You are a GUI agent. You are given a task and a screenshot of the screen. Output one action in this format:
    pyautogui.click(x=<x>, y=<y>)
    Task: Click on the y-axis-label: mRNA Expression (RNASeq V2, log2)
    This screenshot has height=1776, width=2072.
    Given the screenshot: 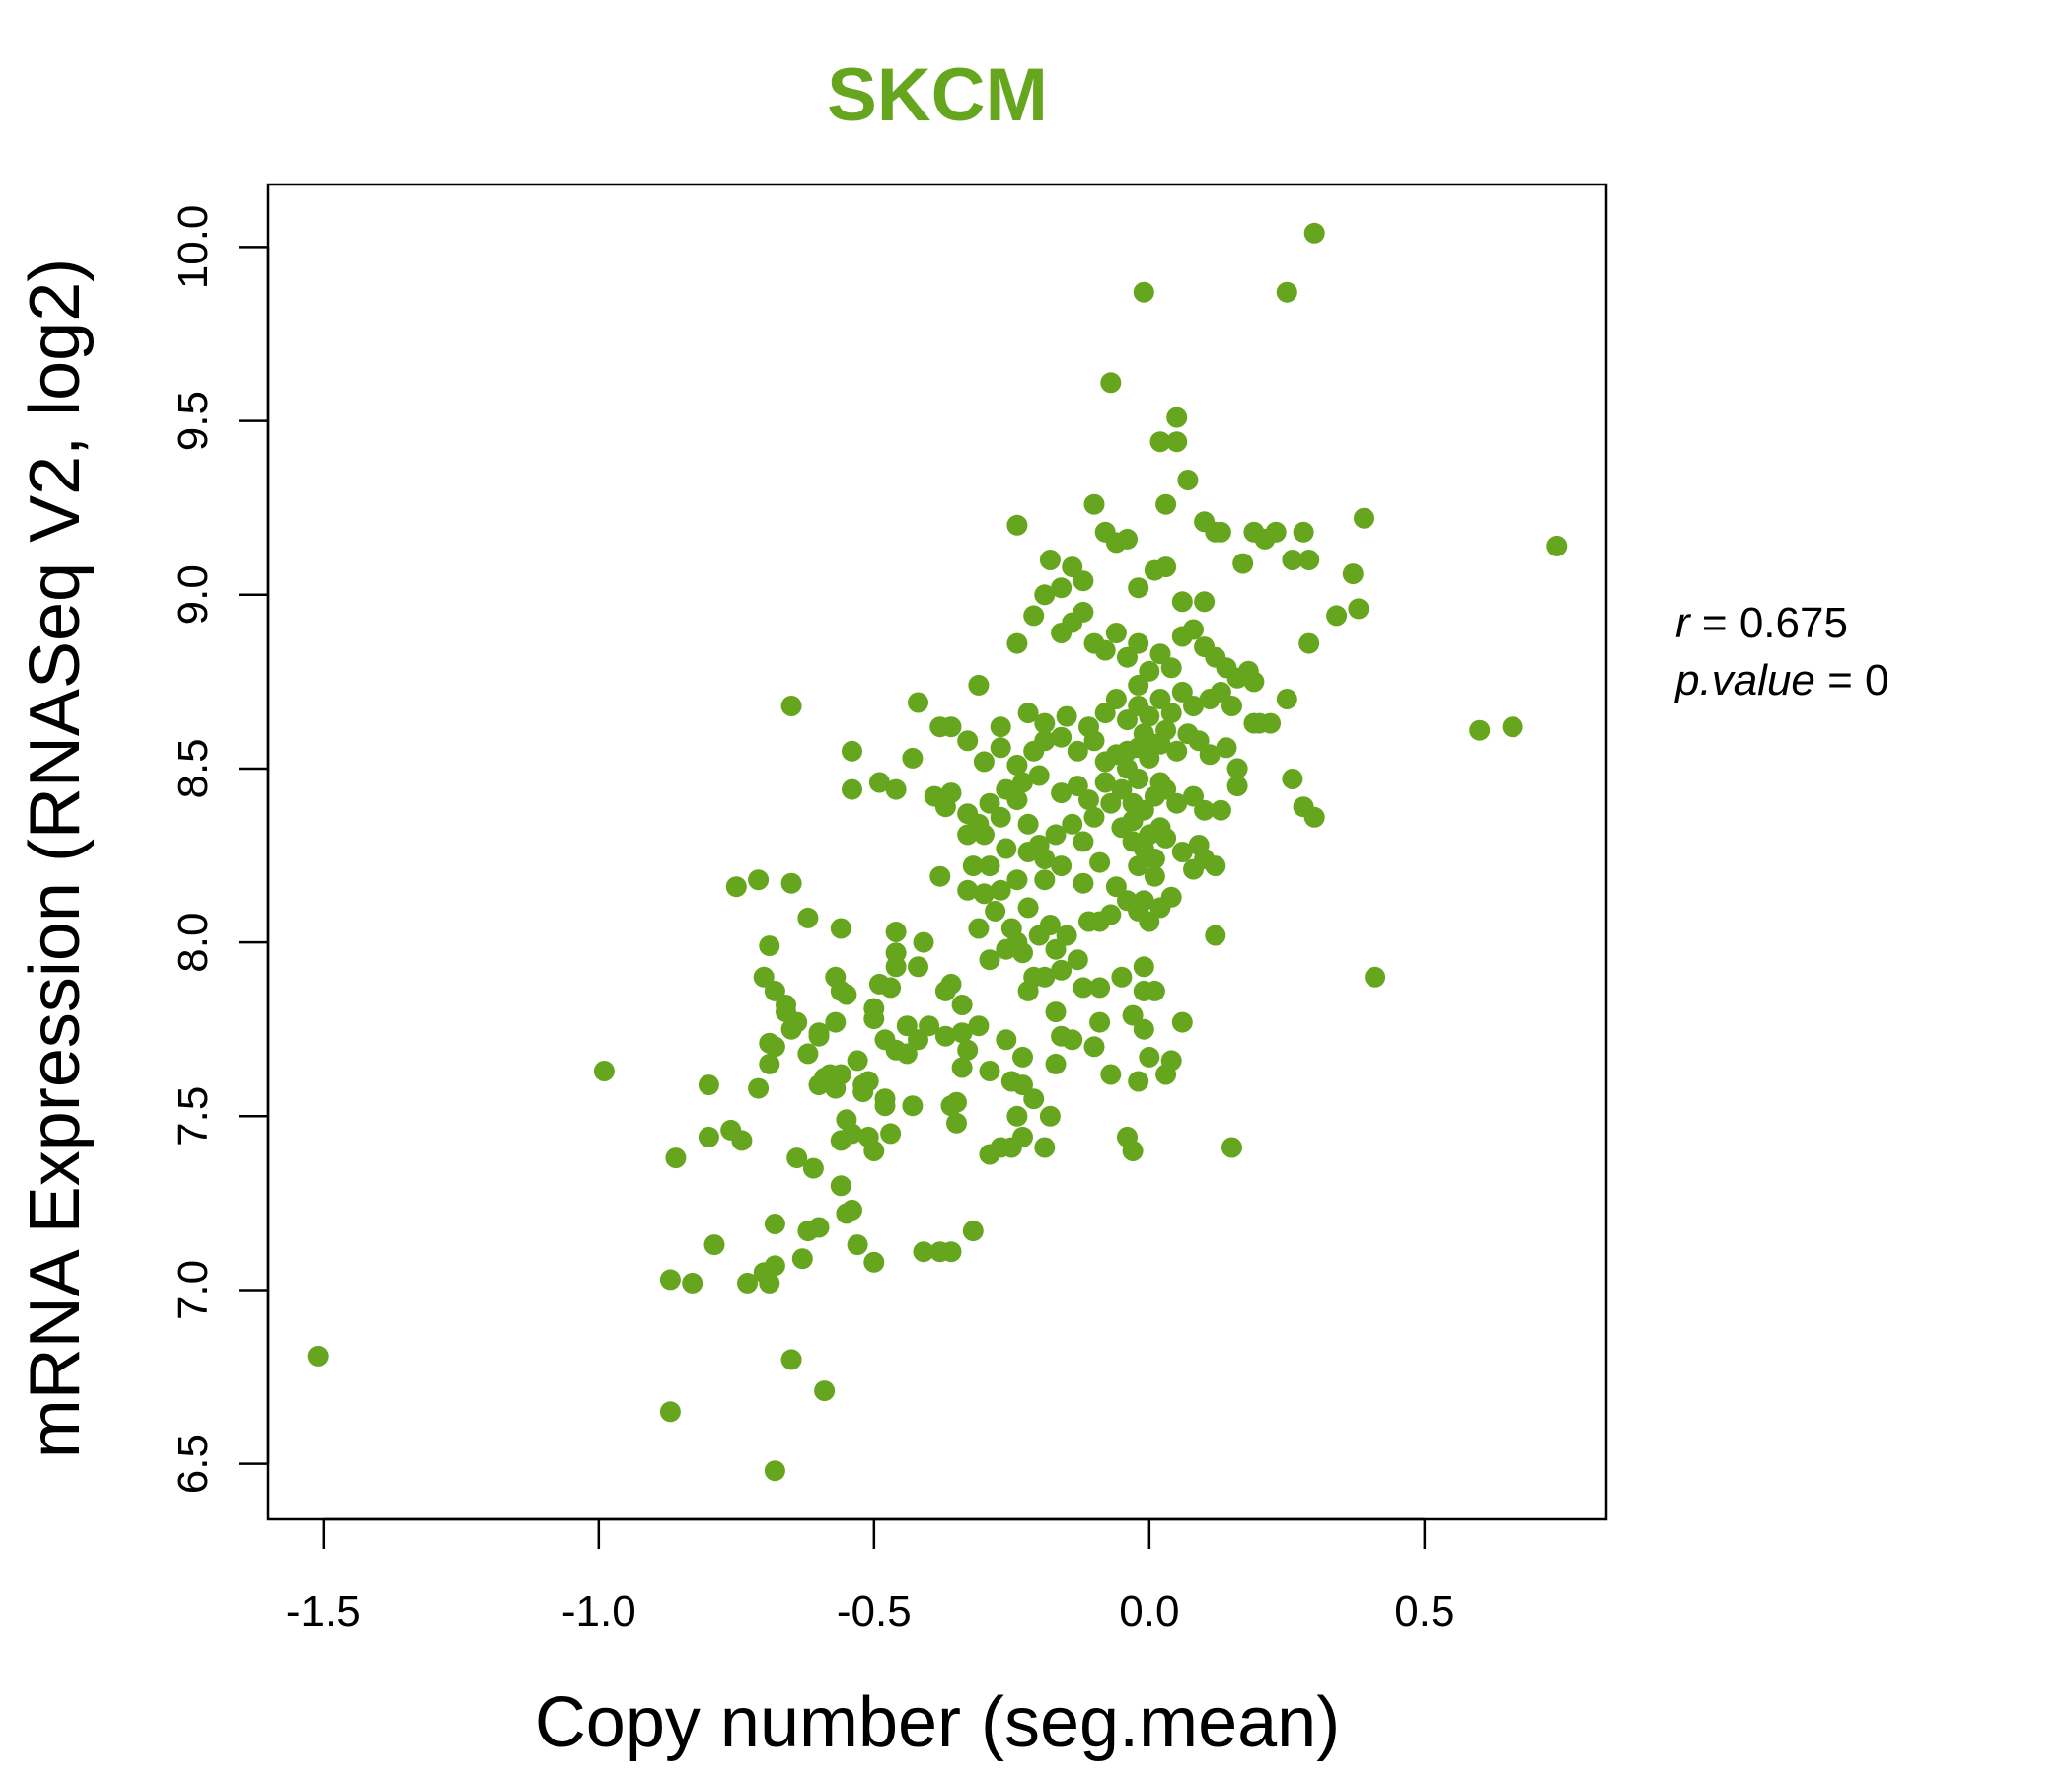 What is the action you would take?
    pyautogui.click(x=56, y=859)
    